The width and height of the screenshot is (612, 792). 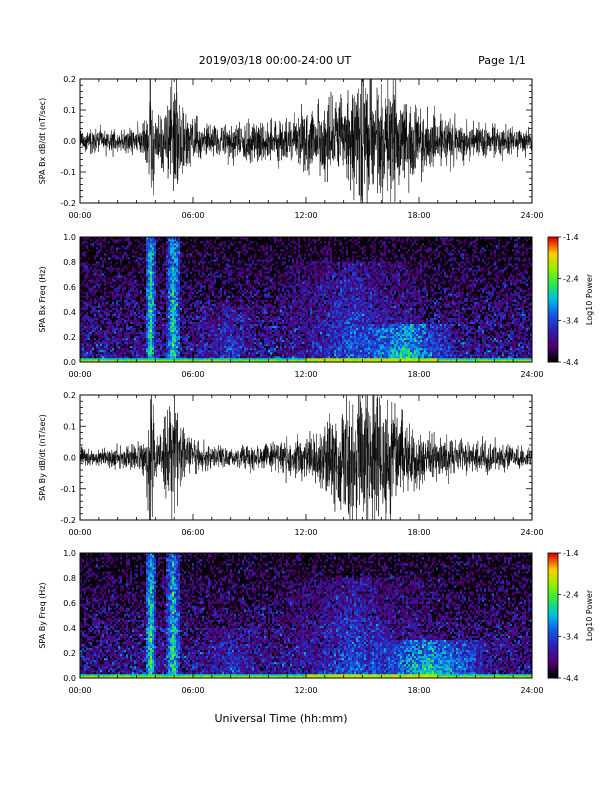 What do you see at coordinates (306, 141) in the screenshot?
I see `waveform-series` at bounding box center [306, 141].